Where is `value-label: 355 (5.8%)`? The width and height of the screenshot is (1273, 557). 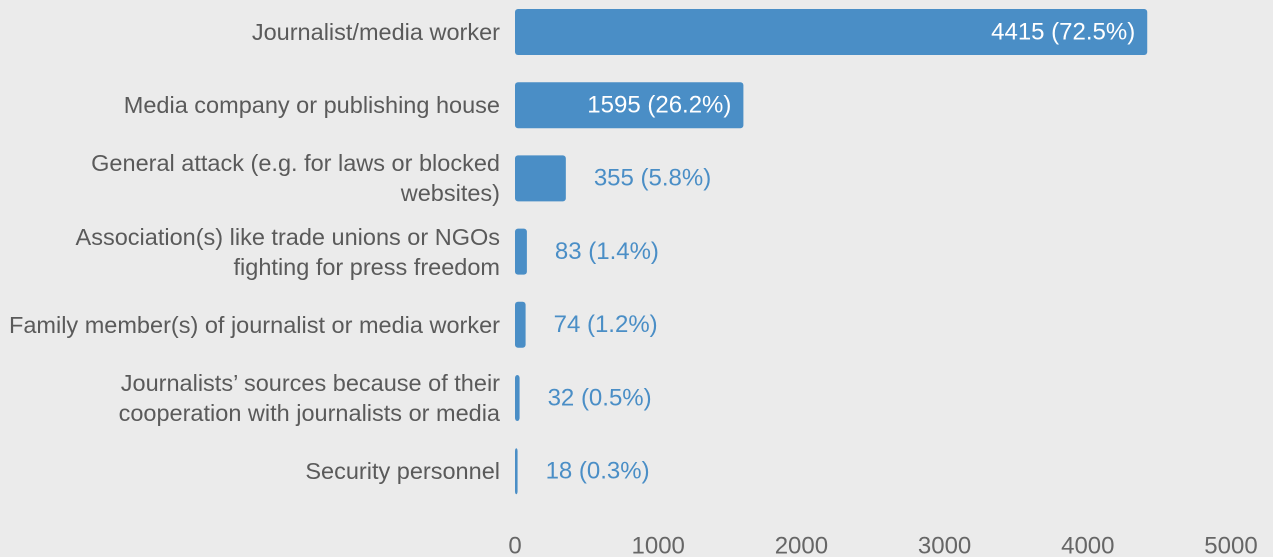 value-label: 355 (5.8%) is located at coordinates (652, 178).